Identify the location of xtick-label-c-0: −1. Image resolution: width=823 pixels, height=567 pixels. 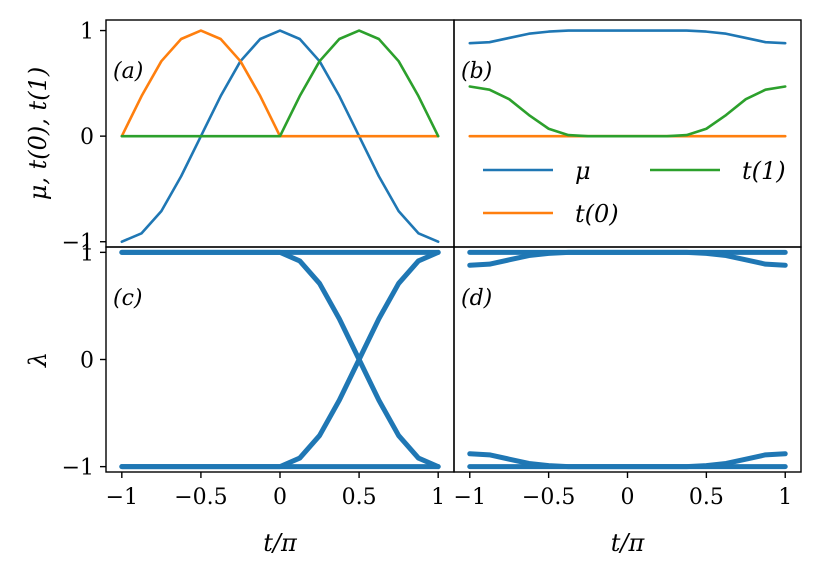
(122, 497).